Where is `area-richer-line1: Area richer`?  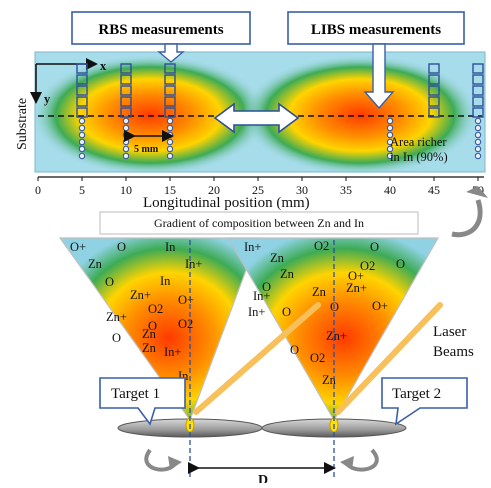
area-richer-line1: Area richer is located at coordinates (418, 142).